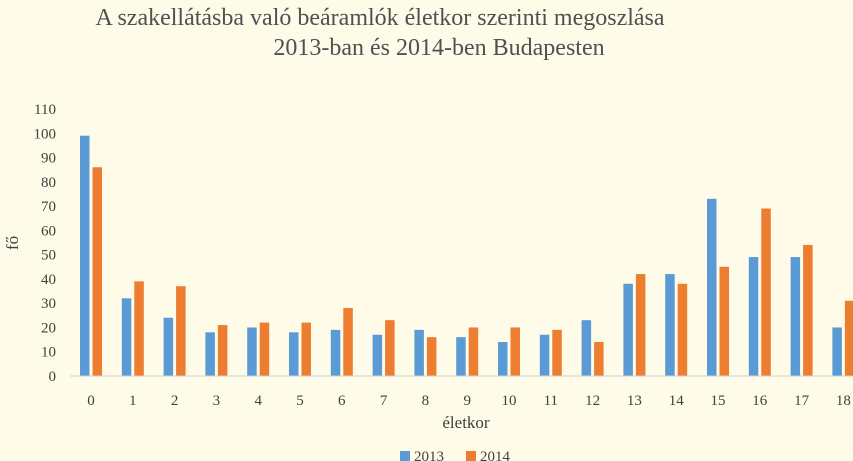 This screenshot has width=853, height=461. I want to click on y-tick-label: 30, so click(48, 304).